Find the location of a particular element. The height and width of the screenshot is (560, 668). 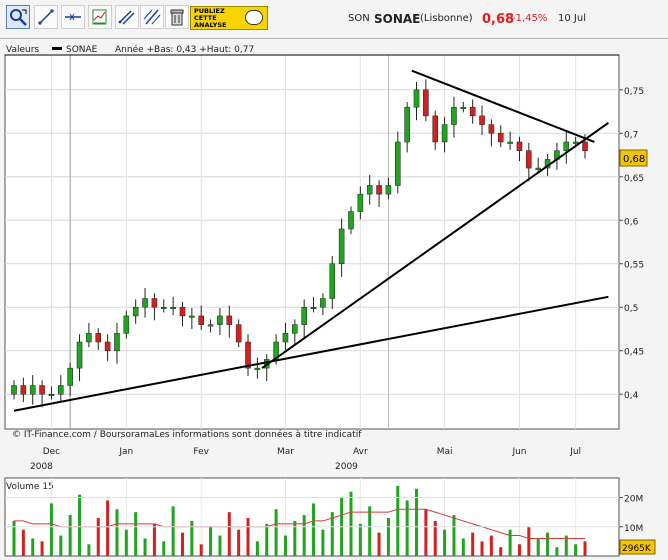

indicator-icon is located at coordinates (100, 17).